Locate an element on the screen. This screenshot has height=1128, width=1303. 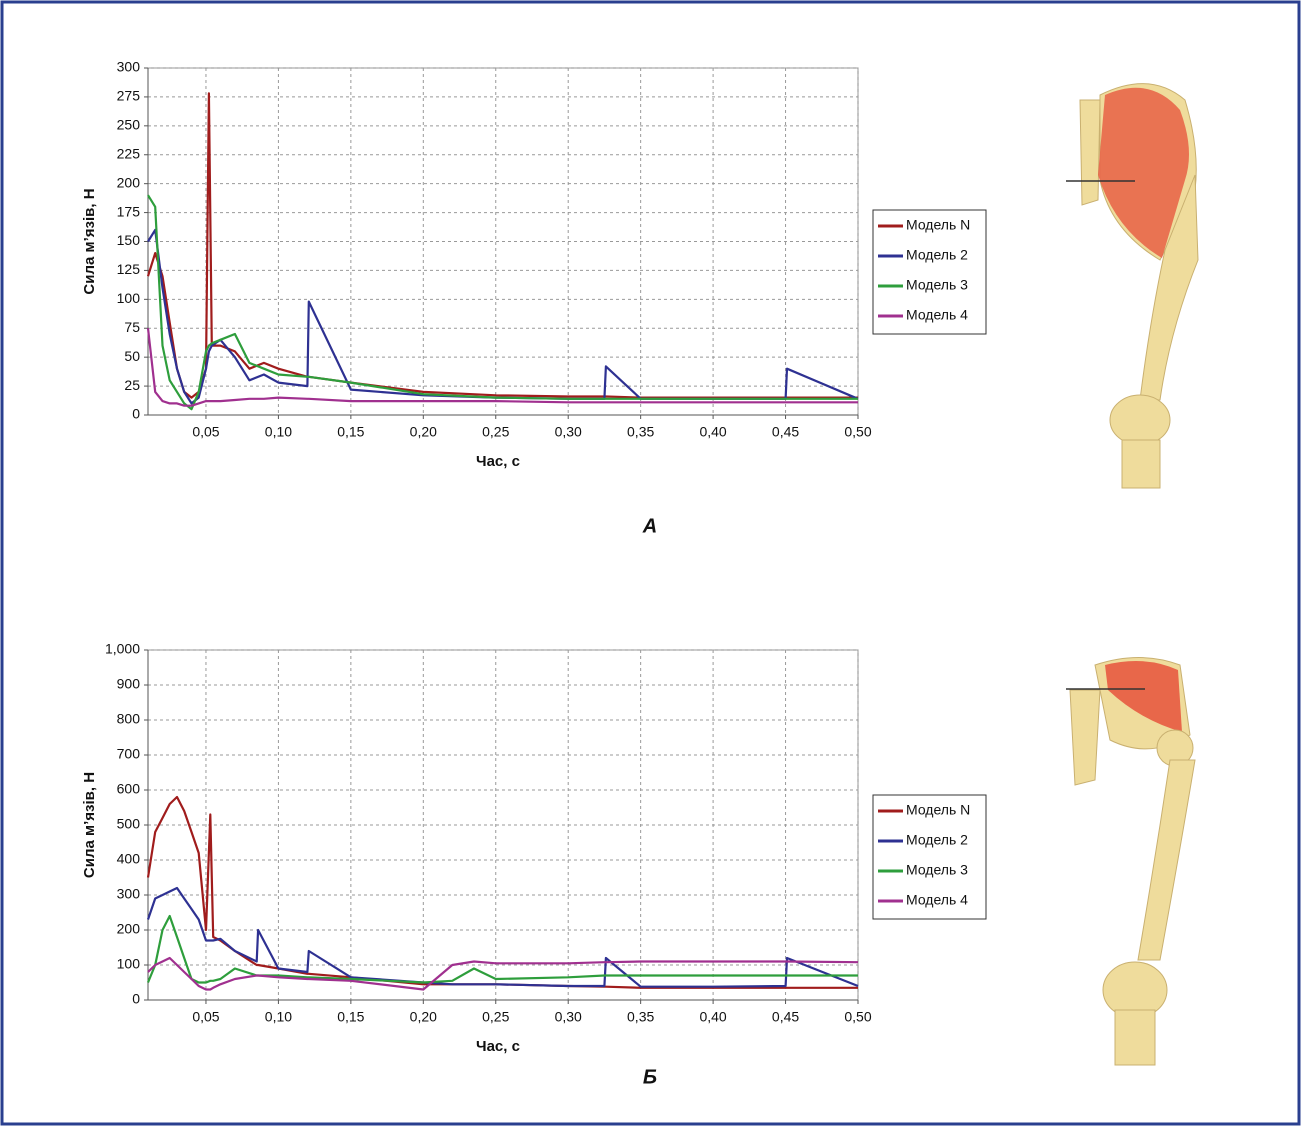
y-tick-label: 50 is located at coordinates (132, 356).